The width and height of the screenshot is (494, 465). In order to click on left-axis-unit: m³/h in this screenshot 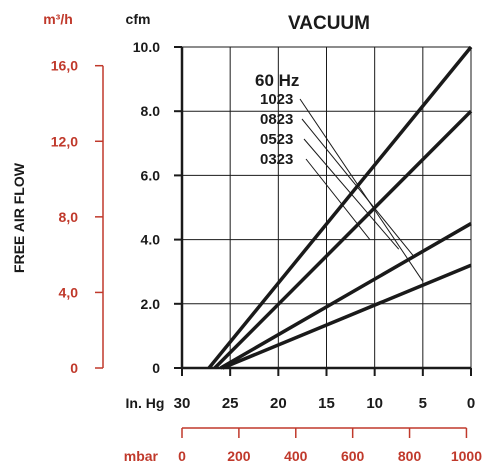, I will do `click(58, 19)`.